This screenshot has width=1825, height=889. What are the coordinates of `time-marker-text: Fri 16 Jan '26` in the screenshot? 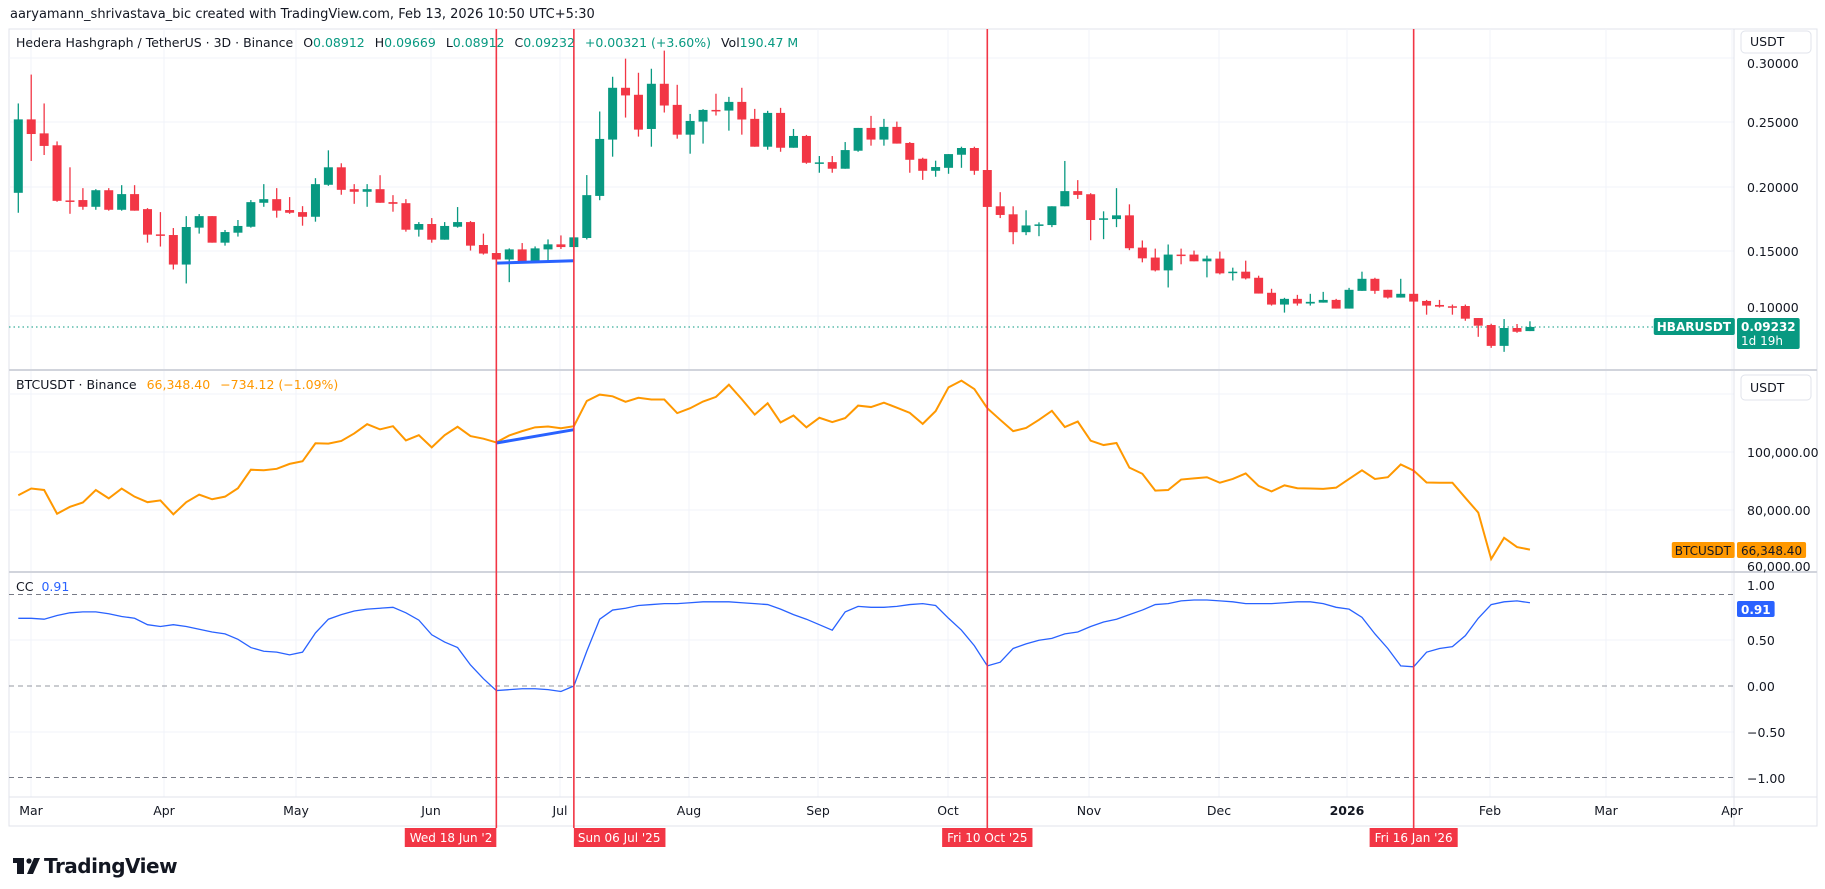 It's located at (1414, 838).